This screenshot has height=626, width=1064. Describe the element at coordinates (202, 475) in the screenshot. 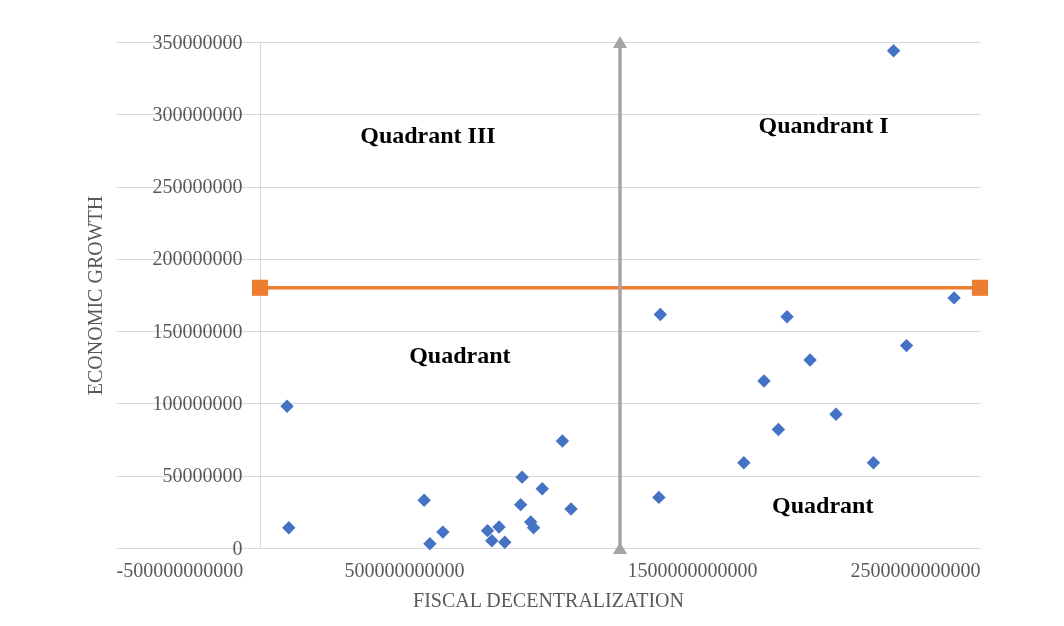

I see `y-tick-label: 50000000` at that location.